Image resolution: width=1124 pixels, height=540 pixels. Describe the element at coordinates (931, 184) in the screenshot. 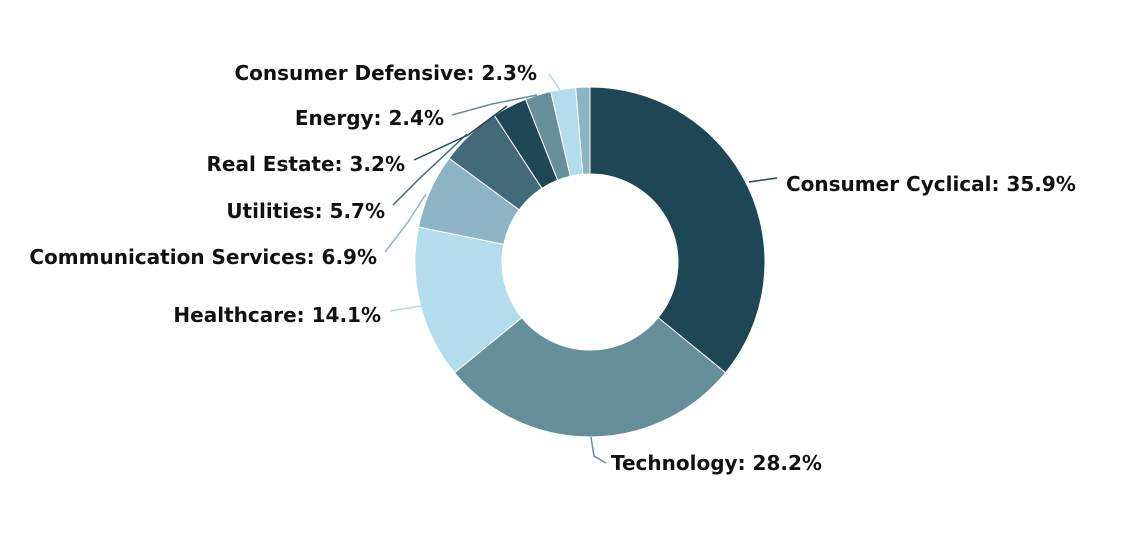

I see `slice-label-consumer-cyclical: Consumer Cyclical: 35.9%` at that location.